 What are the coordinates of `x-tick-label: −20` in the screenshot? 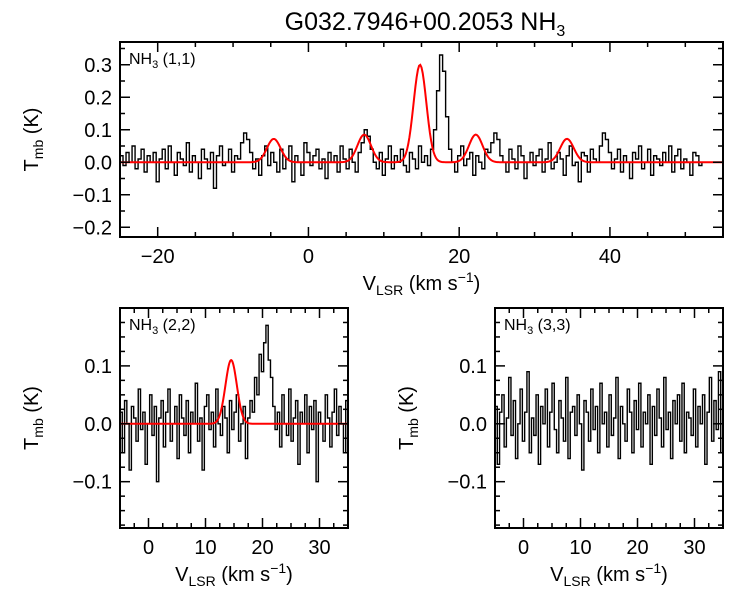 It's located at (158, 257).